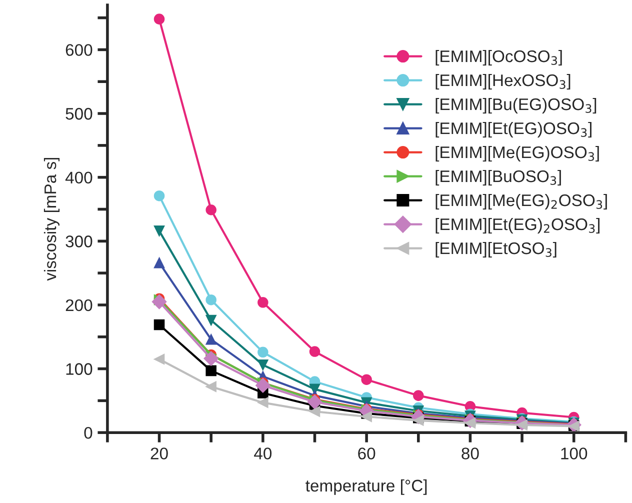 This screenshot has width=632, height=503. What do you see at coordinates (52, 219) in the screenshot?
I see `y-axis-title: viscosity [mPa s]` at bounding box center [52, 219].